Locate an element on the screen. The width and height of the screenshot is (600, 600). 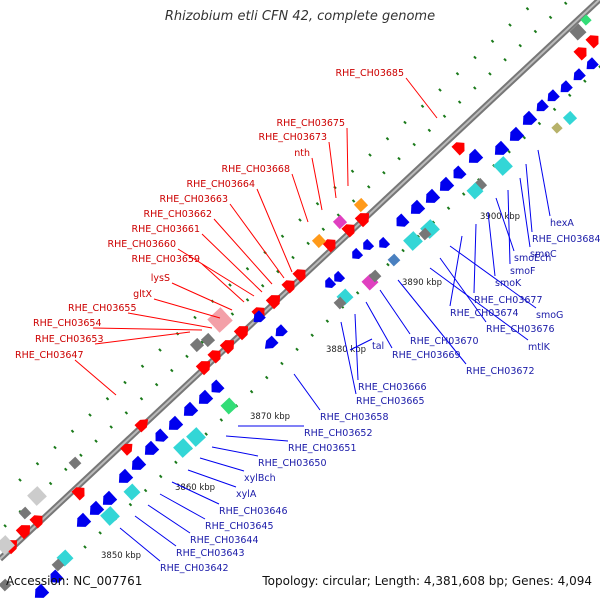
forward-gene-label: RHE_CH03664 is located at coordinates (221, 184).